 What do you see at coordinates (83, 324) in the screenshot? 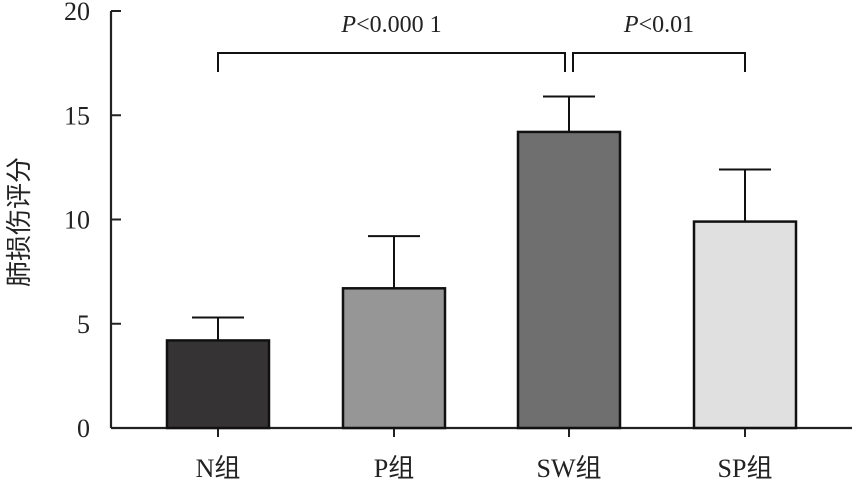
I see `y-tick-label: 5` at bounding box center [83, 324].